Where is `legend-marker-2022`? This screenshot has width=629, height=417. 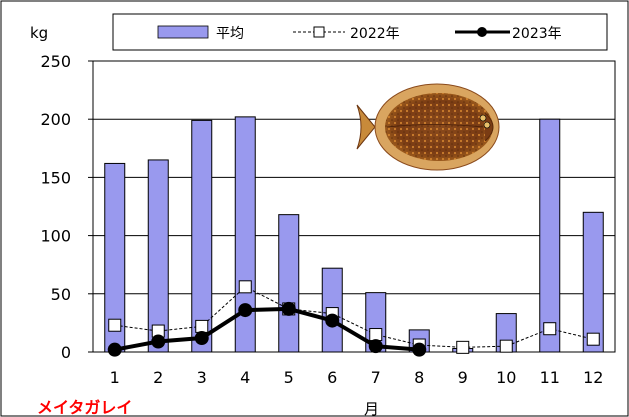 legend-marker-2022 is located at coordinates (319, 32).